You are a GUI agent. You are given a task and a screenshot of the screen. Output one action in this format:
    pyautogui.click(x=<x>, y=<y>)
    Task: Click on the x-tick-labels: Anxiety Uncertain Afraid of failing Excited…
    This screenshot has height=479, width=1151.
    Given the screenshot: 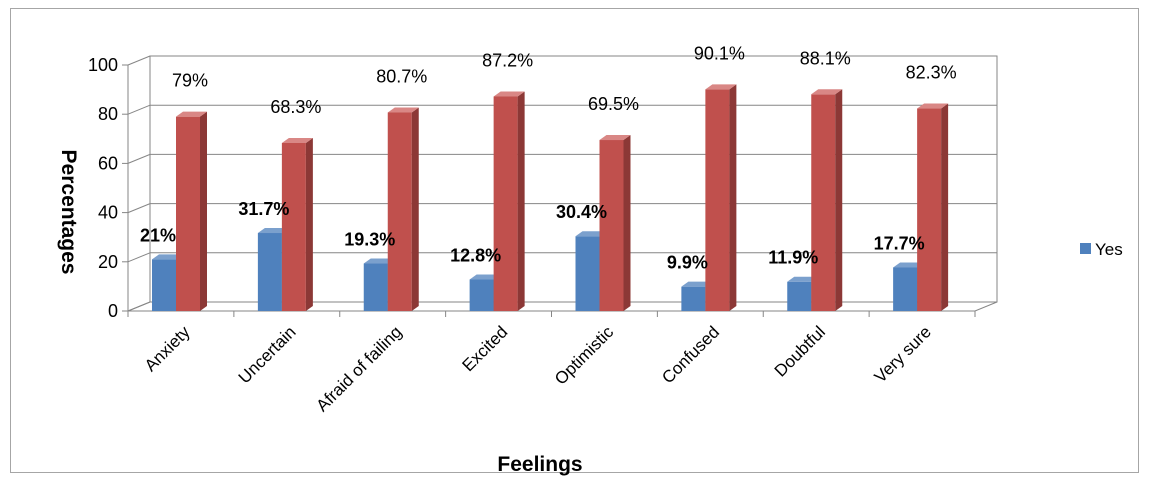 What is the action you would take?
    pyautogui.click(x=538, y=368)
    